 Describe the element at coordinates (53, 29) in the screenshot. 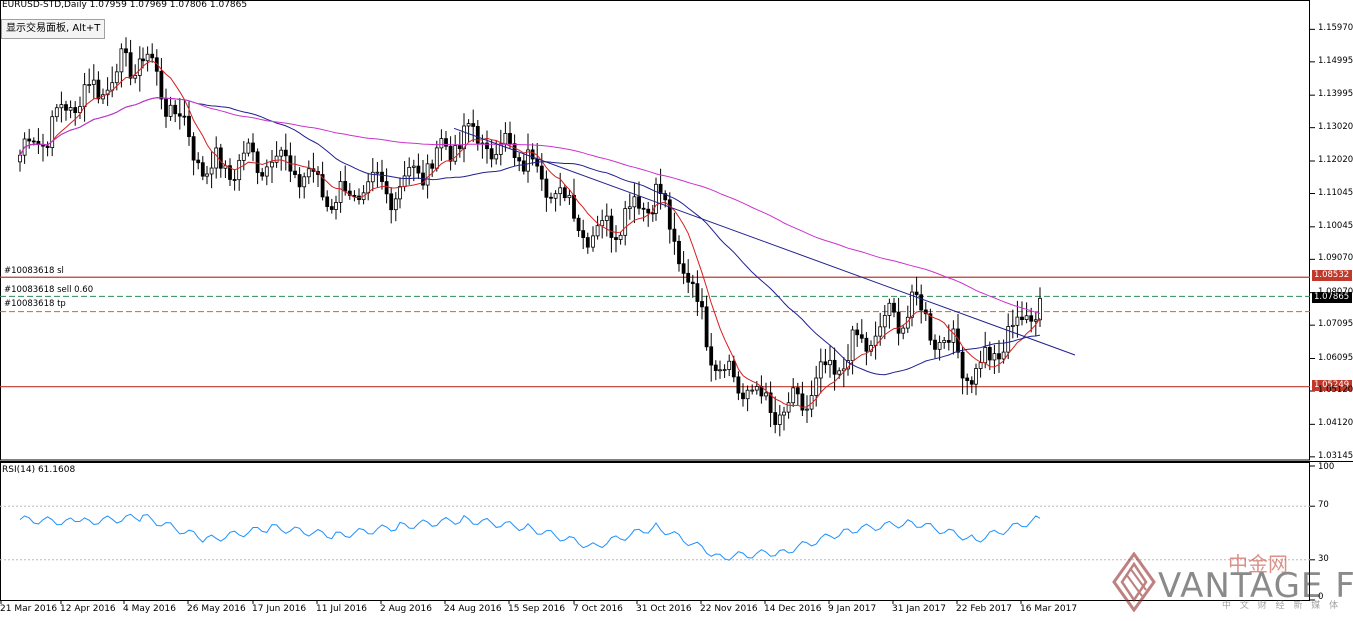

I see `trade-panel-button: 显示交易面板, Alt+T` at that location.